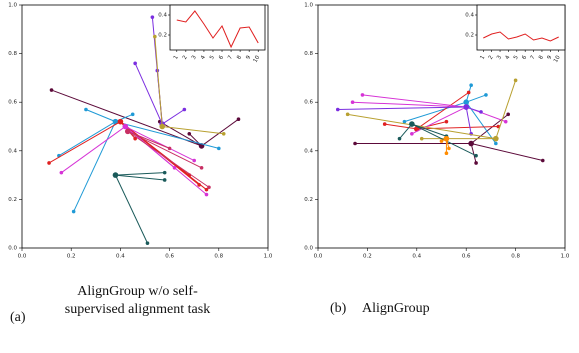  I want to click on x-tick-label: 5, so click(516, 57).